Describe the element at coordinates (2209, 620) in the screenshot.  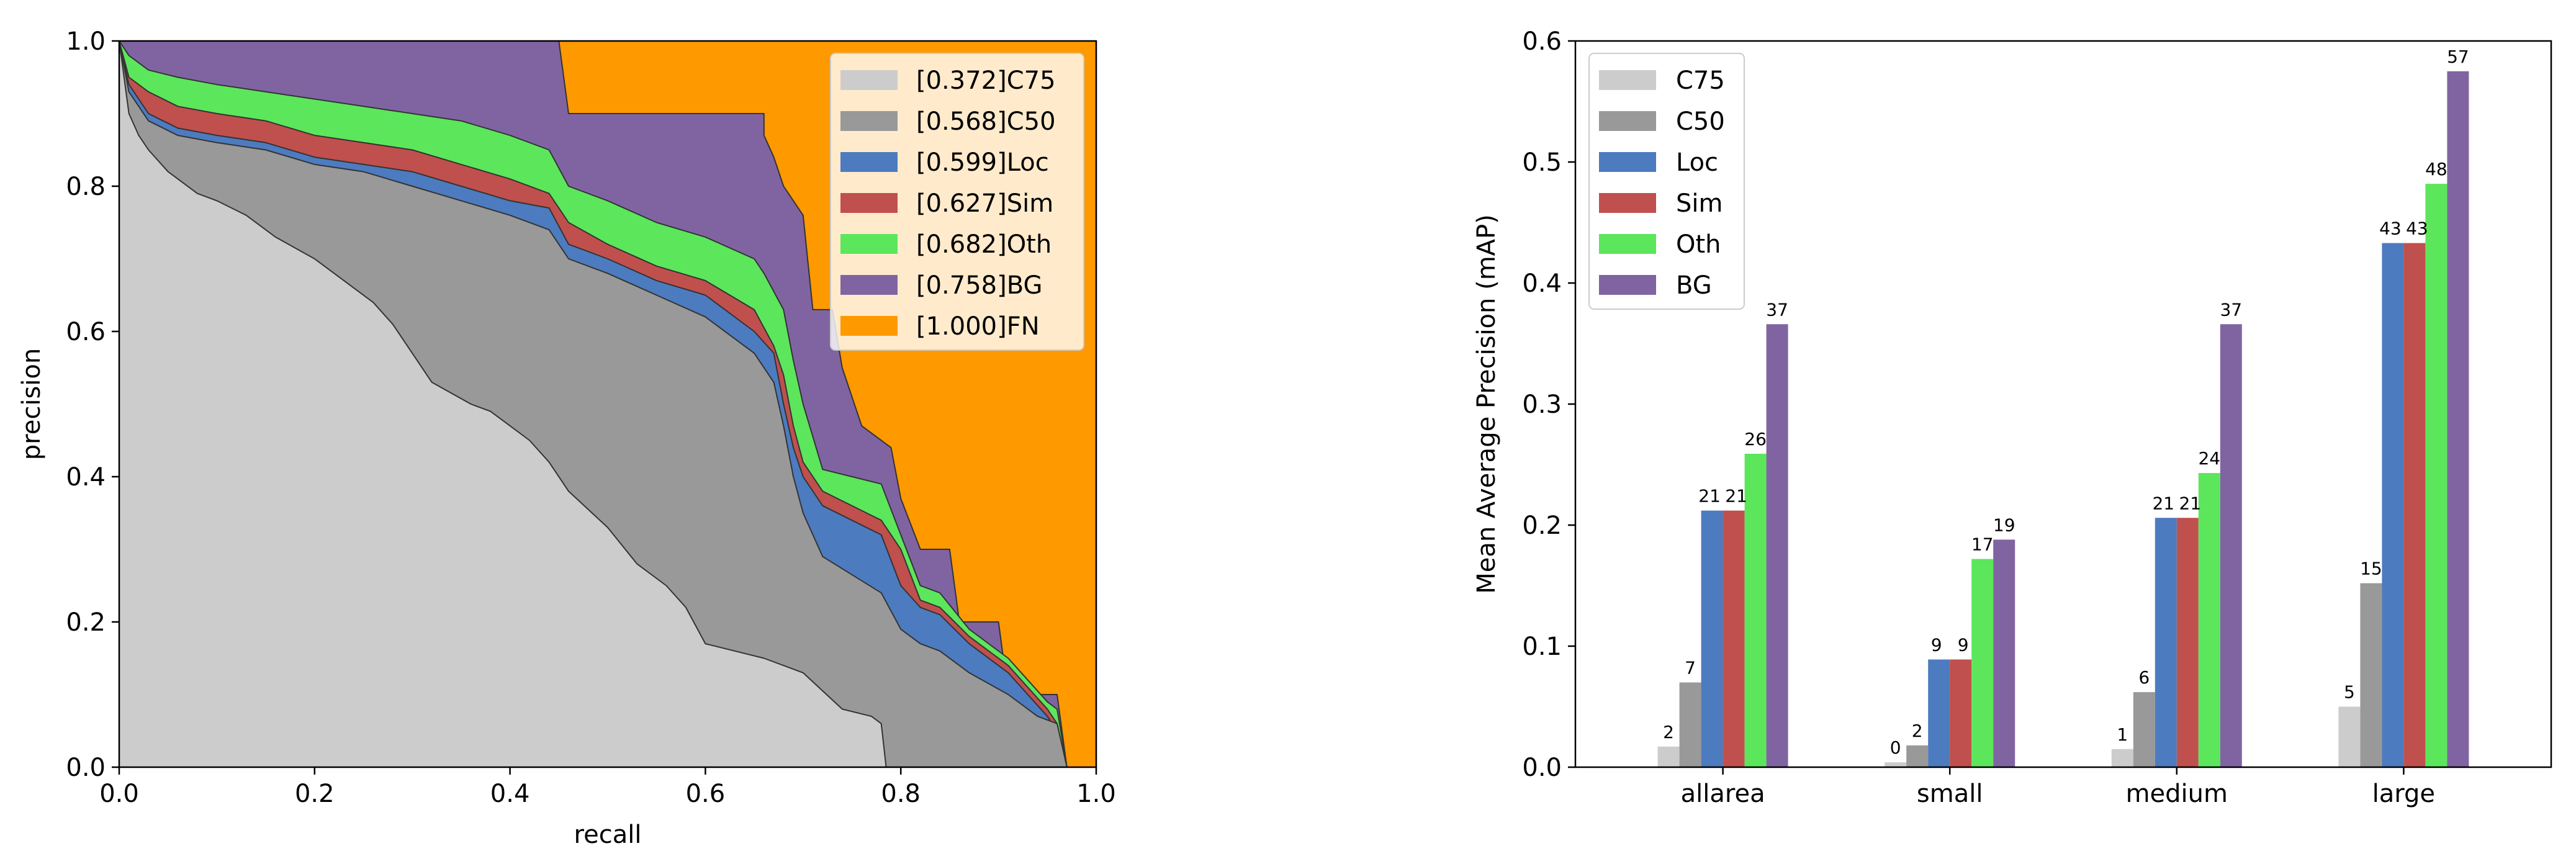
I see `bar-medium-oth` at that location.